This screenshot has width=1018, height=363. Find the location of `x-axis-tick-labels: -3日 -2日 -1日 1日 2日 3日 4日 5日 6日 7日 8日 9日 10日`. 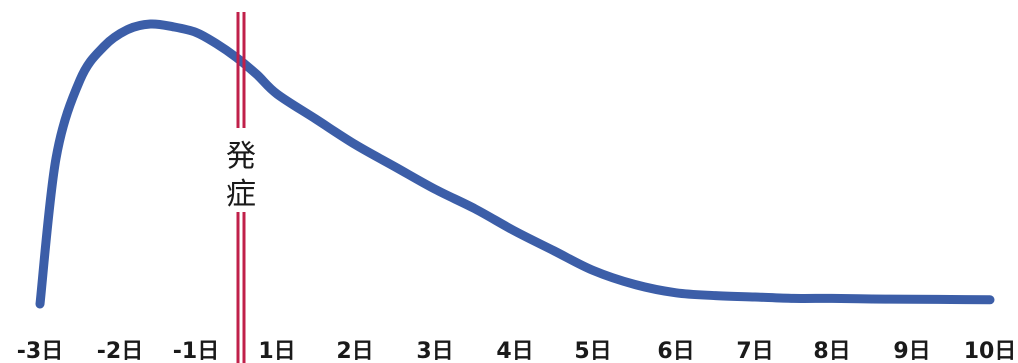

x-axis-tick-labels: -3日 -2日 -1日 1日 2日 3日 4日 5日 6日 7日 8日 9日 10日 is located at coordinates (517, 351).